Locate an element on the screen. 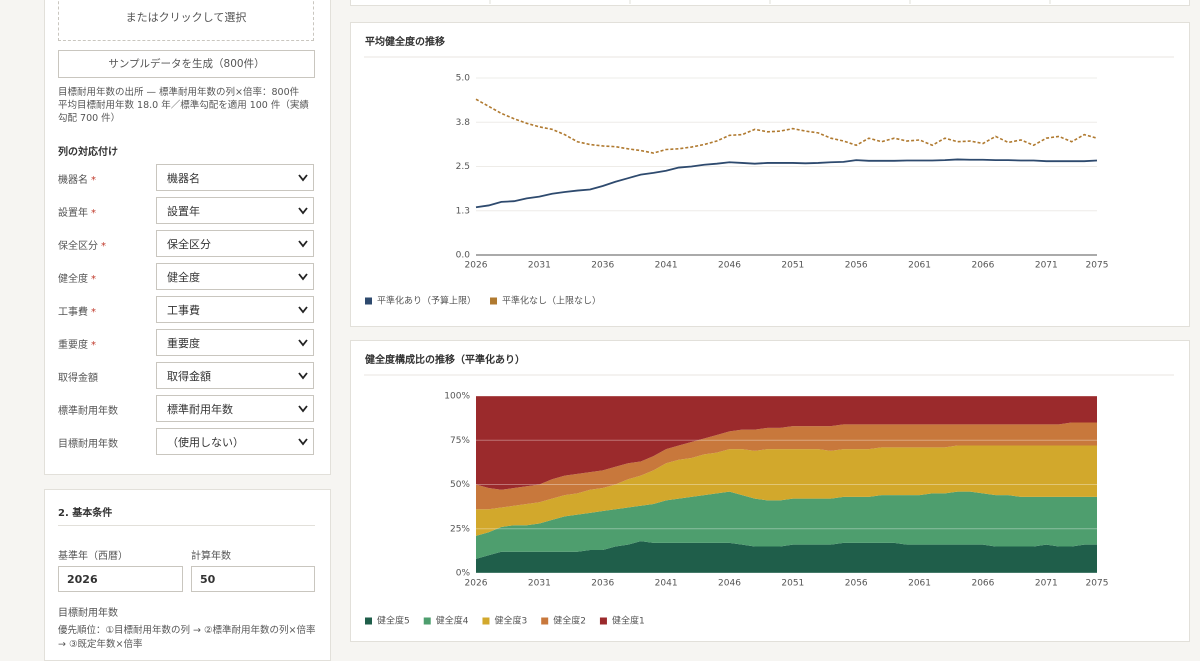  field-label-text: 重要度 is located at coordinates (73, 345).